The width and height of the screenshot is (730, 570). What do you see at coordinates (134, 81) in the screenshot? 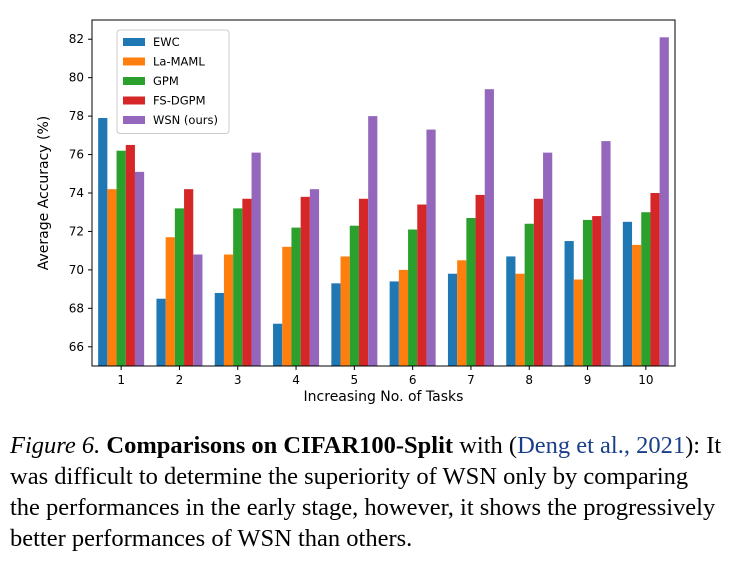
I see `legend-swatch-gpm` at bounding box center [134, 81].